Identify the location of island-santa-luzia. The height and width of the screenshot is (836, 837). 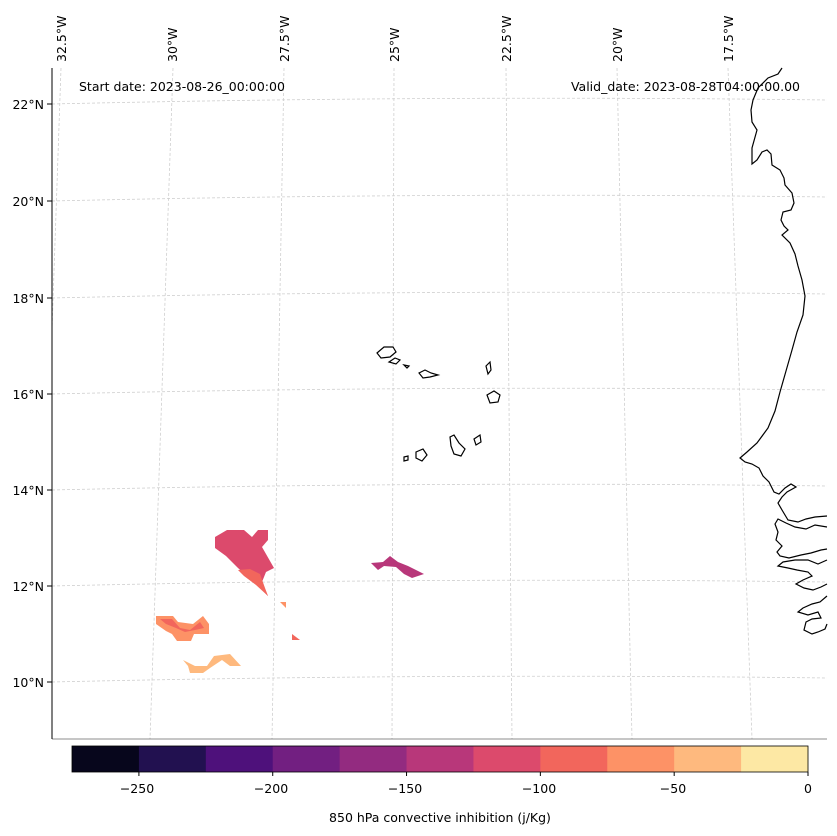
(406, 366).